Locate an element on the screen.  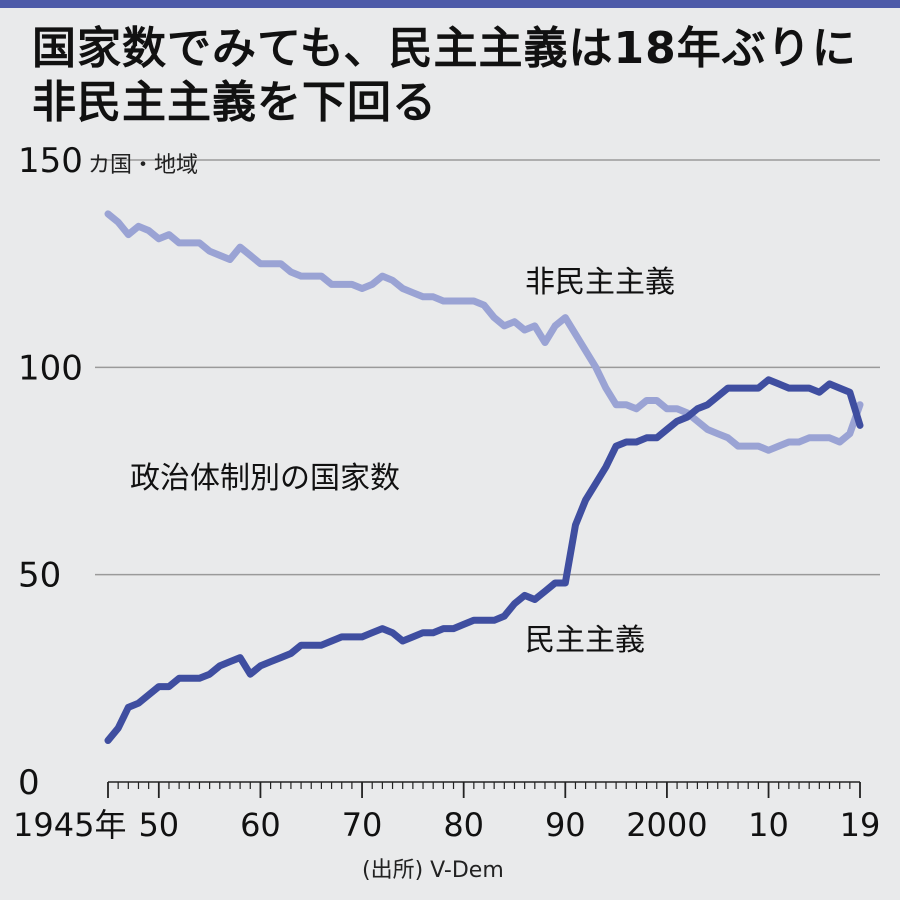
chart-subtitle: 政治体制別の国家数 is located at coordinates (265, 478).